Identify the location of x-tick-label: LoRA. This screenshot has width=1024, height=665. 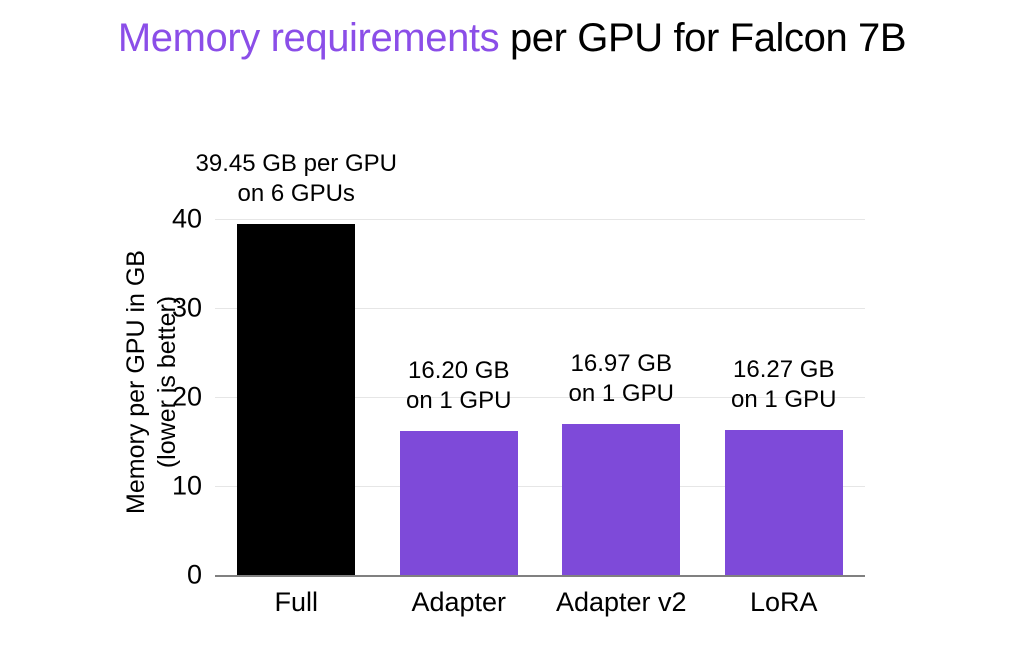
(783, 602).